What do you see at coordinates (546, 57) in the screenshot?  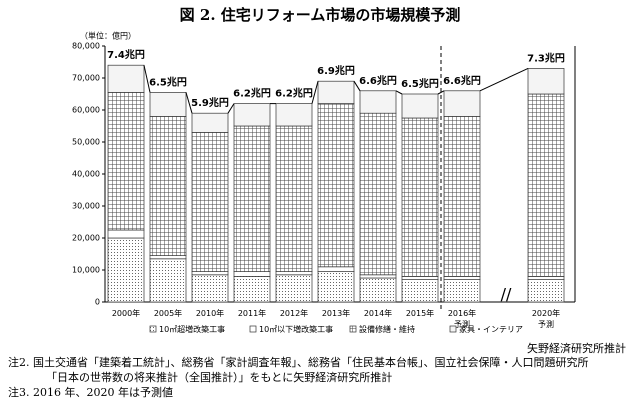 I see `total-label: 7.3兆円` at bounding box center [546, 57].